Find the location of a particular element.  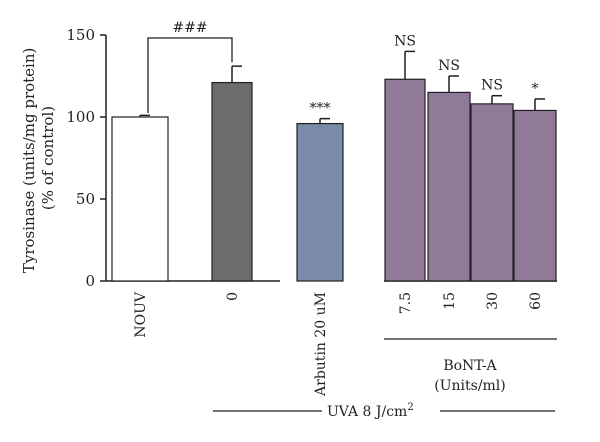

y-tick-label: 0 is located at coordinates (90, 281).